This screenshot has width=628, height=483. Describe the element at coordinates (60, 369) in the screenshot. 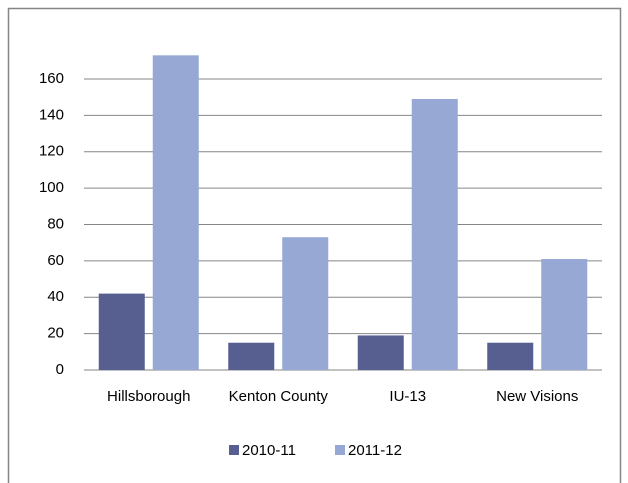

I see `y-tick-label: 0` at that location.